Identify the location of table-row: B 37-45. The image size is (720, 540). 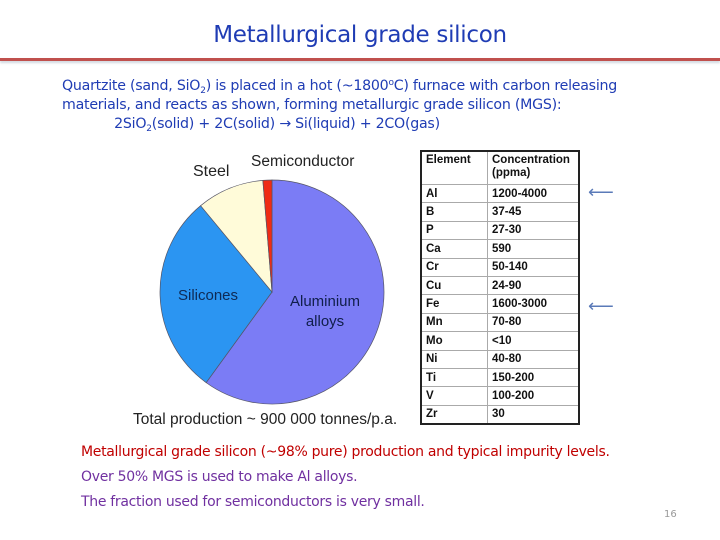
(500, 212).